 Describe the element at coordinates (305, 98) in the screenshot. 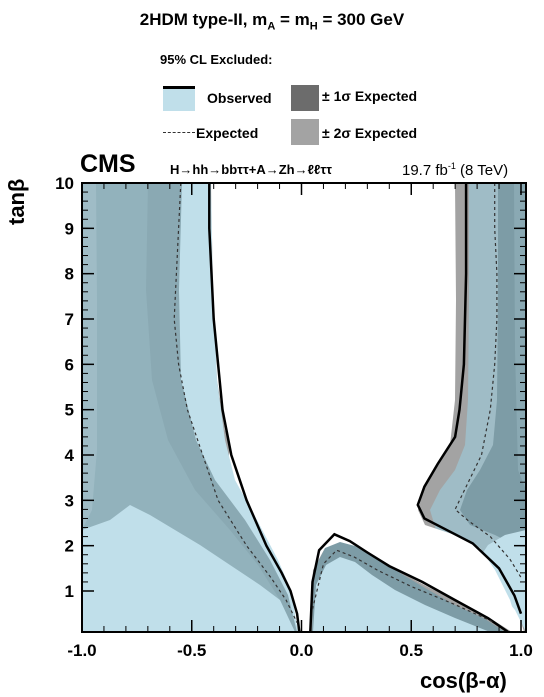

I see `legend-swatch-one-sigma` at that location.